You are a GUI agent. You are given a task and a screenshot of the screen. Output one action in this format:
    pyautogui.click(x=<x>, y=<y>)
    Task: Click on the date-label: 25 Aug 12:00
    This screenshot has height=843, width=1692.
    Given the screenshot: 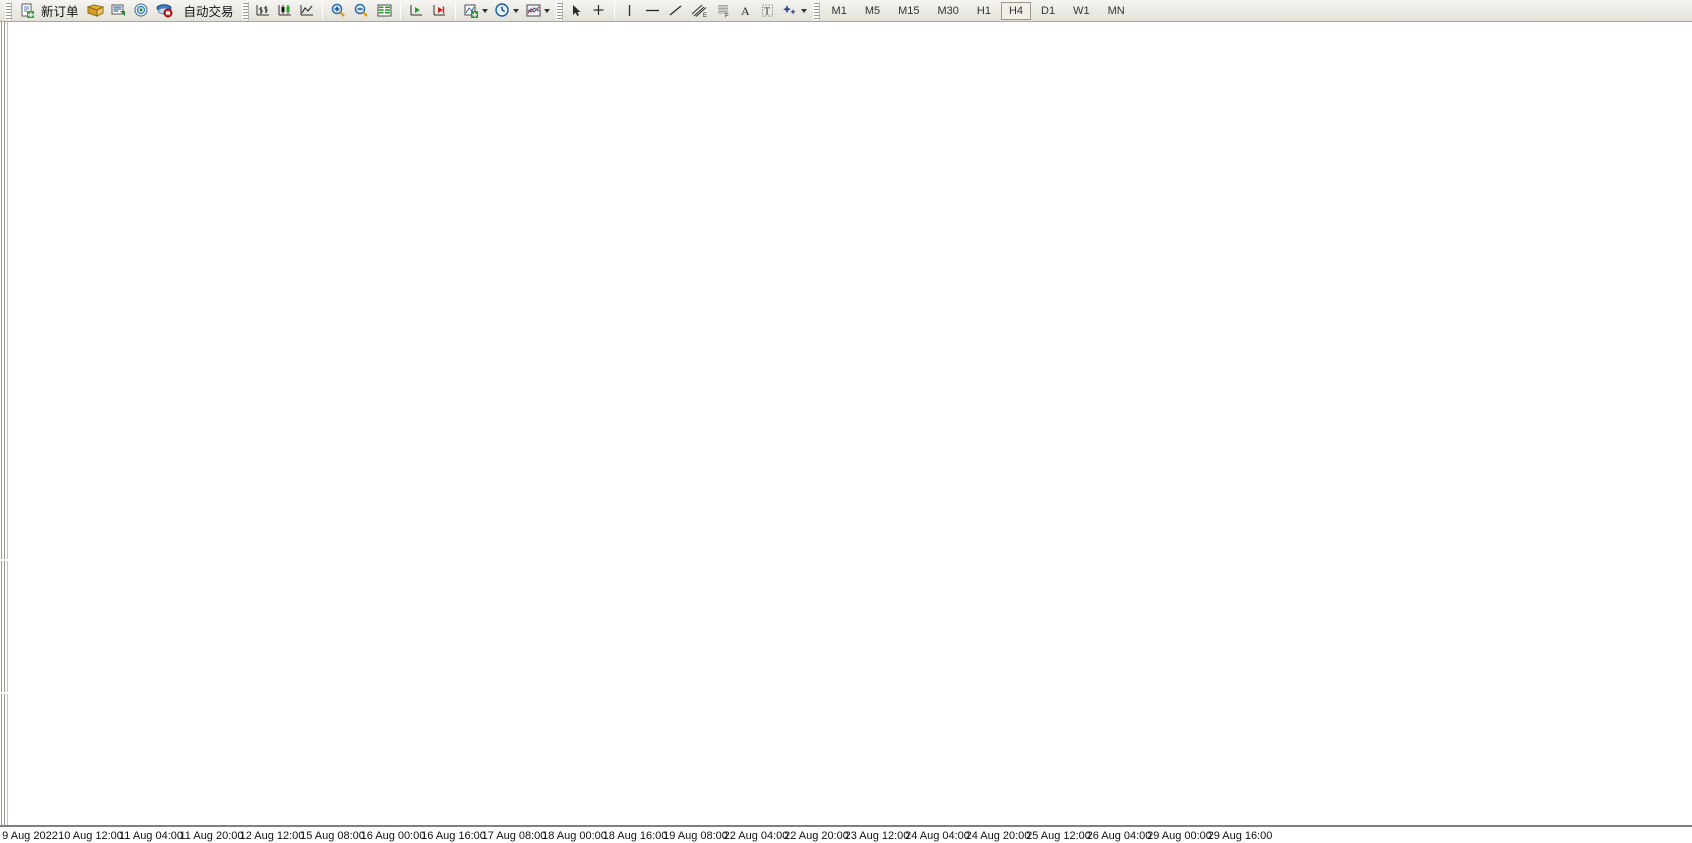 What is the action you would take?
    pyautogui.click(x=1058, y=836)
    